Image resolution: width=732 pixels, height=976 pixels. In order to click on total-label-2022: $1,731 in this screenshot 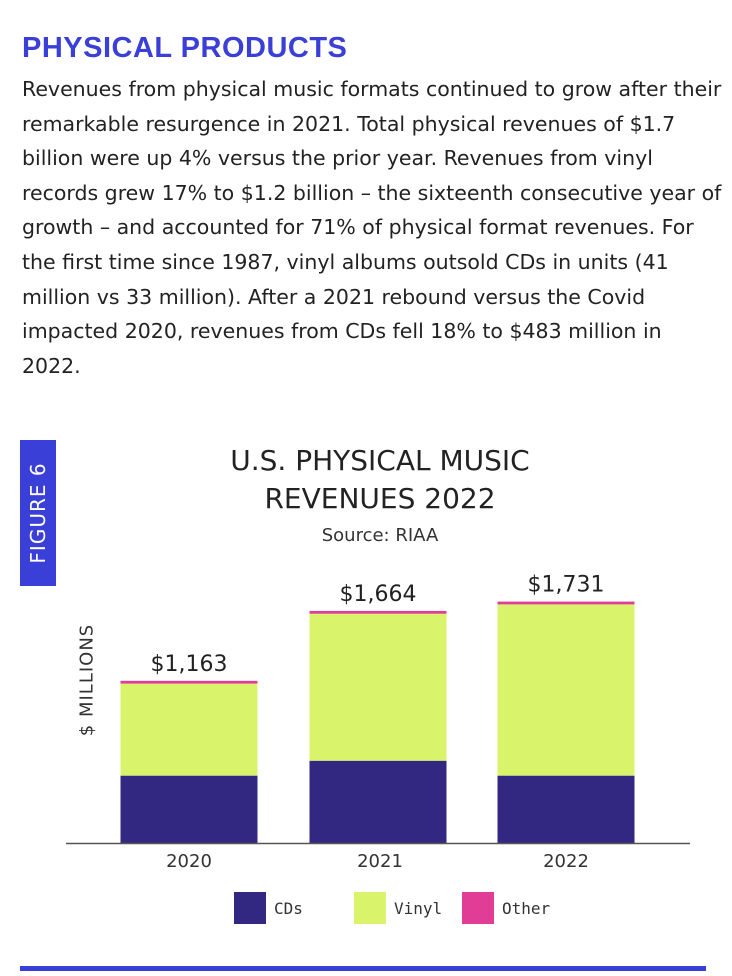, I will do `click(566, 585)`.